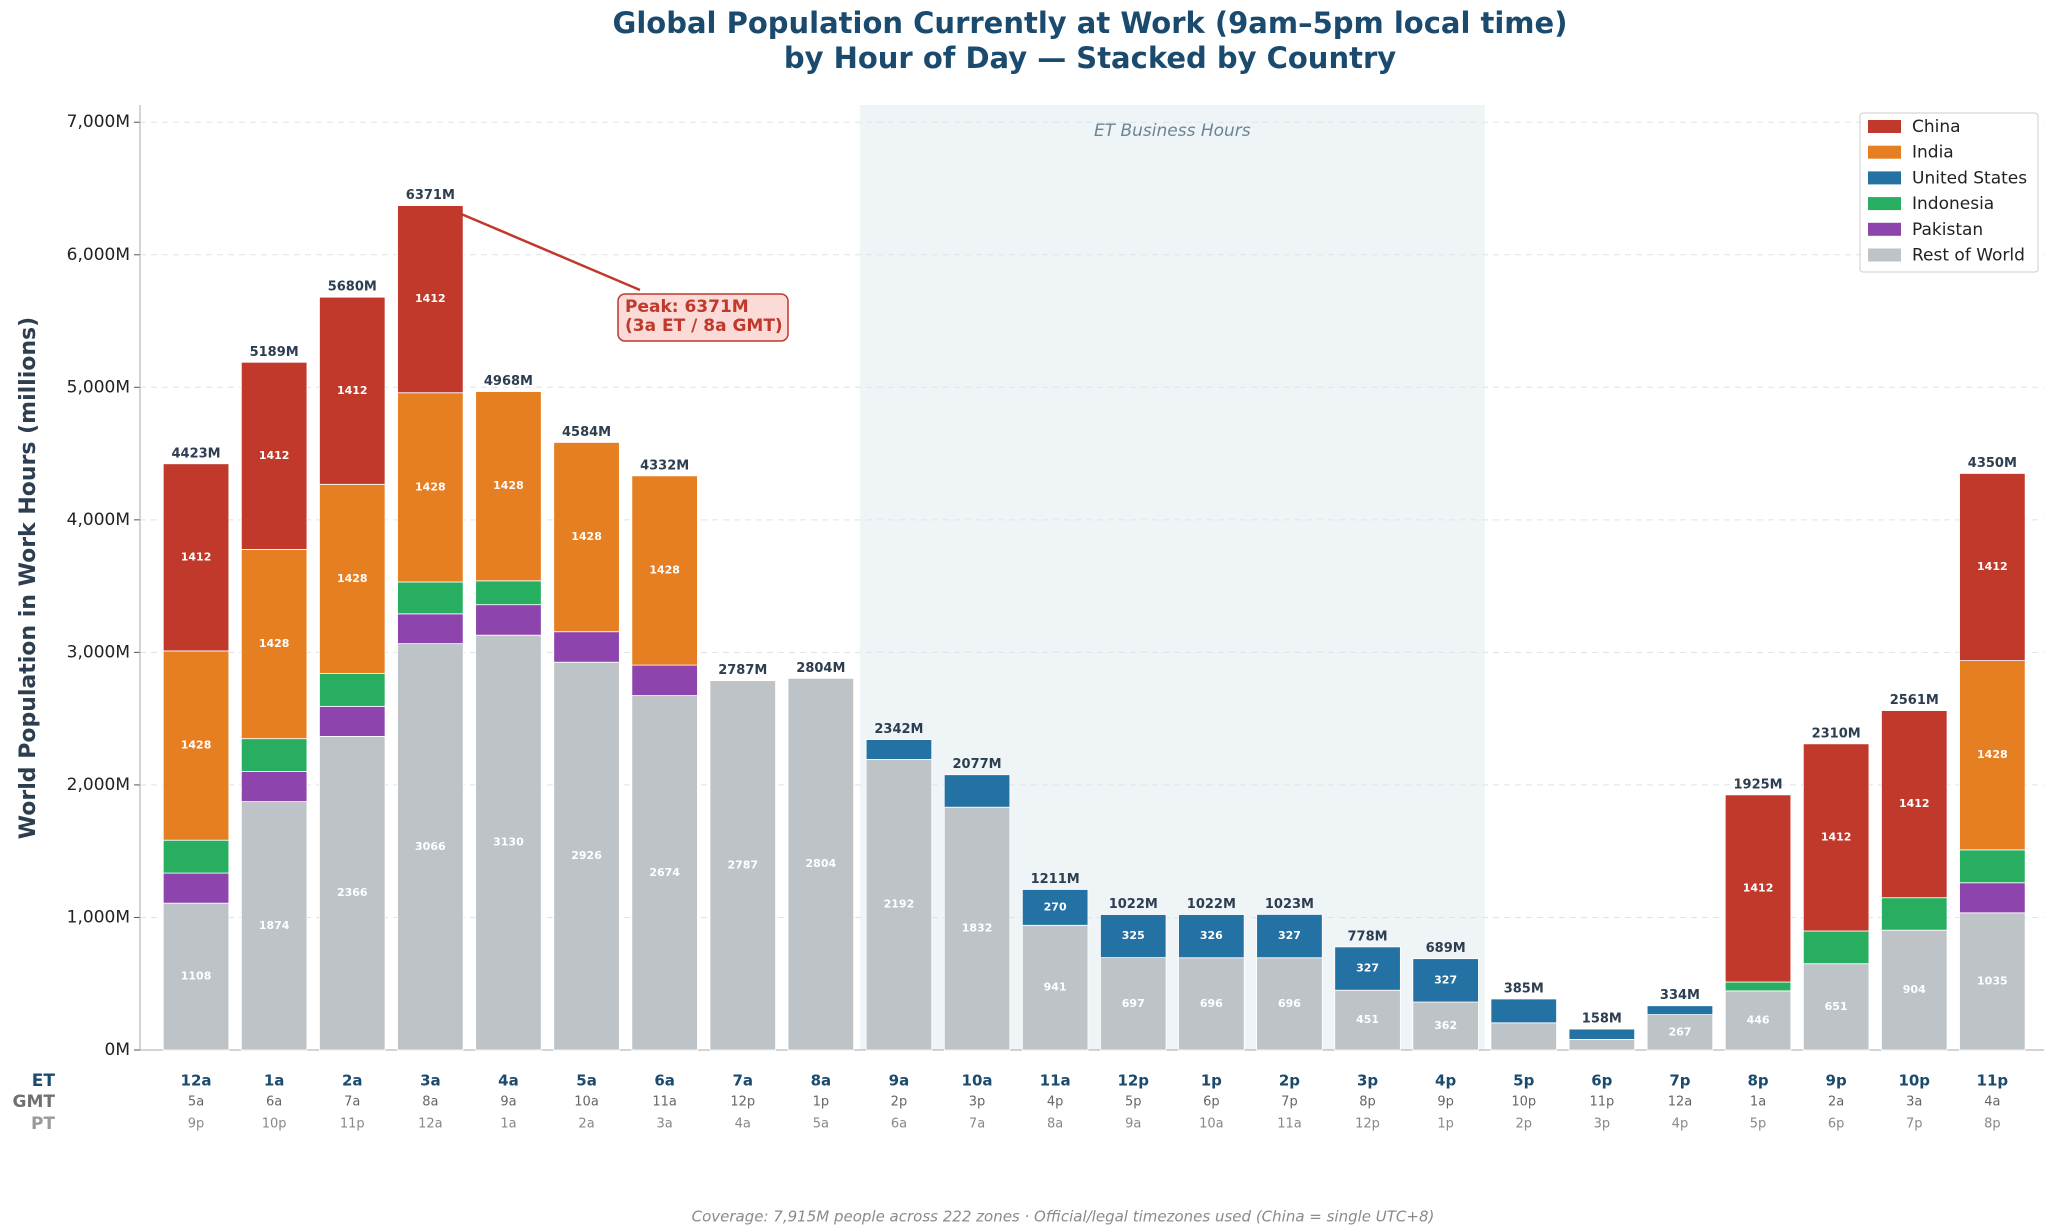 This screenshot has width=2048, height=1232. What do you see at coordinates (550, 252) in the screenshot?
I see `annotation-arrow` at bounding box center [550, 252].